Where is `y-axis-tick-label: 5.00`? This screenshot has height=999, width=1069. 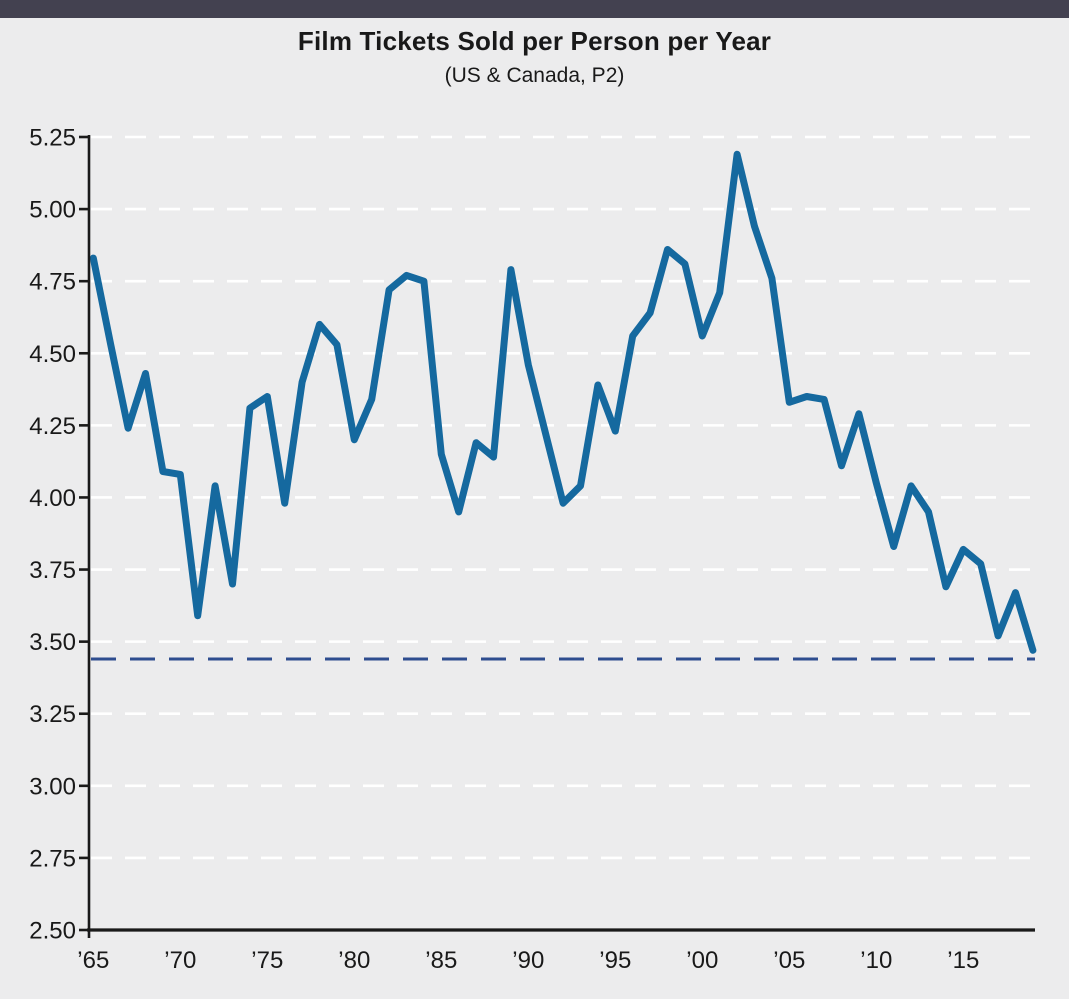
y-axis-tick-label: 5.00 is located at coordinates (52, 210).